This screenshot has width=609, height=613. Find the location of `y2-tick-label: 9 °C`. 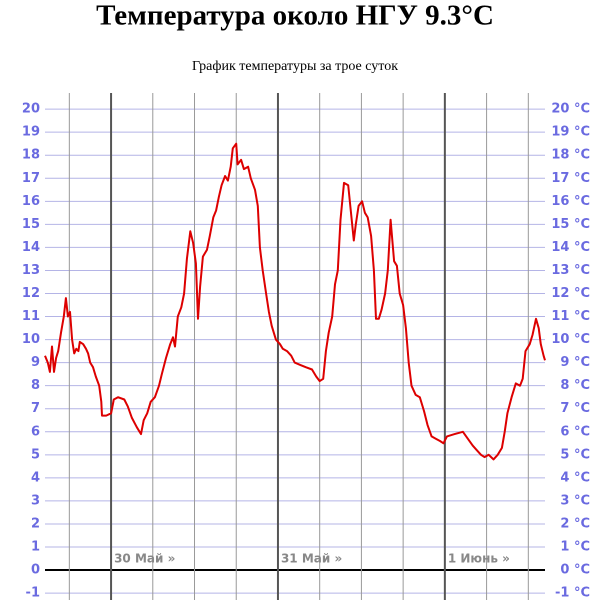

y2-tick-label: 9 °C is located at coordinates (575, 362).